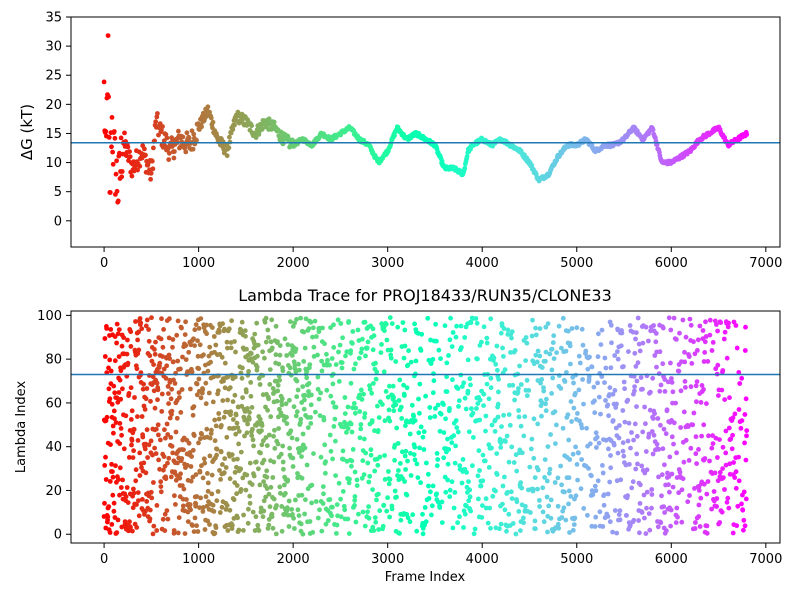 This screenshot has width=800, height=600. Describe the element at coordinates (104, 559) in the screenshot. I see `lambda-x-tick-label: 0` at that location.